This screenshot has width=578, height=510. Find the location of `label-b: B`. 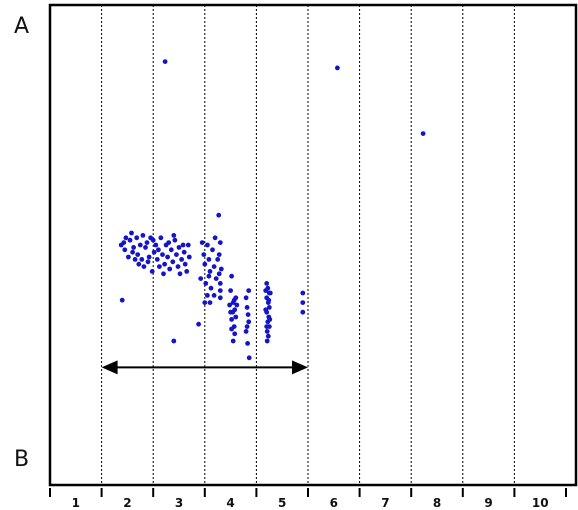

label-b: B is located at coordinates (21, 459).